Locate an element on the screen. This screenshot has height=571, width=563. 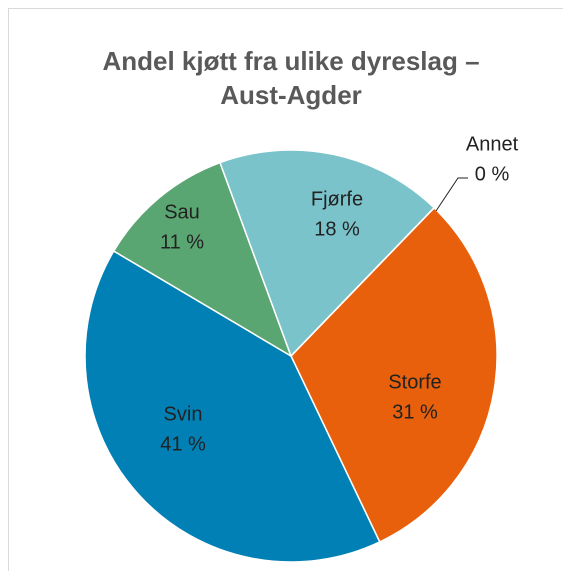
slice-label: Svin is located at coordinates (183, 414).